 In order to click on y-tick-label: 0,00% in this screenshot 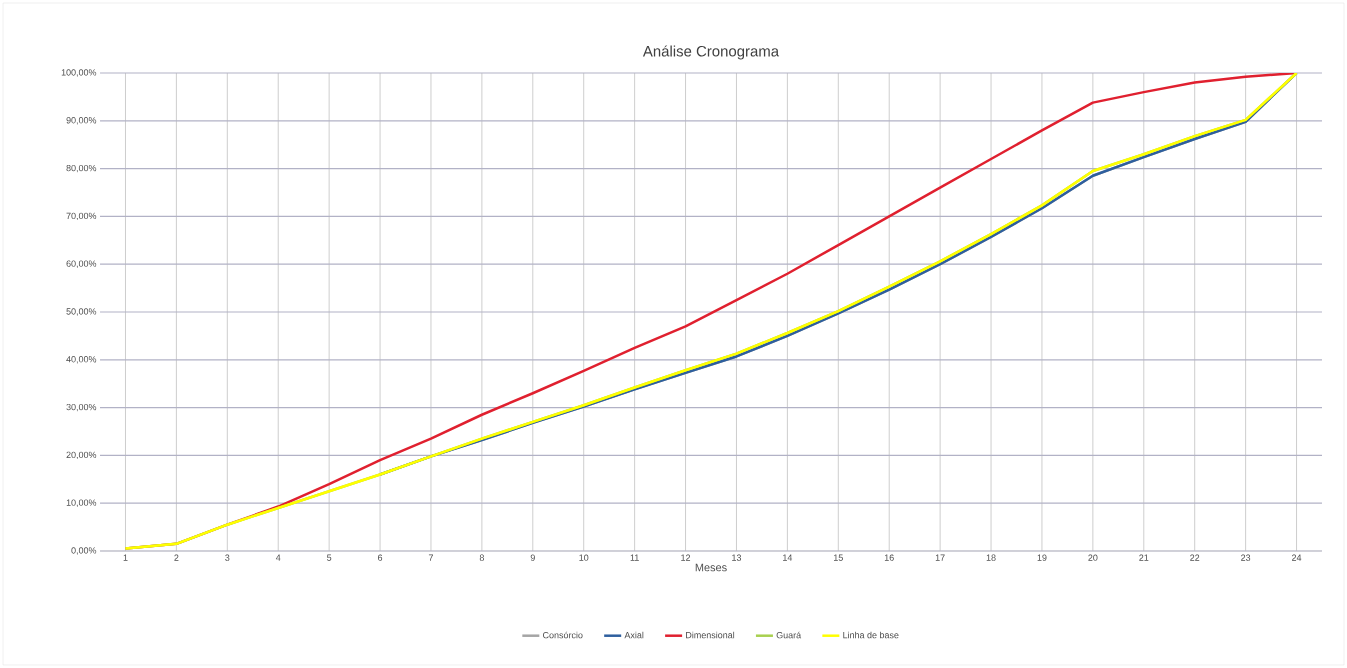, I will do `click(84, 551)`.